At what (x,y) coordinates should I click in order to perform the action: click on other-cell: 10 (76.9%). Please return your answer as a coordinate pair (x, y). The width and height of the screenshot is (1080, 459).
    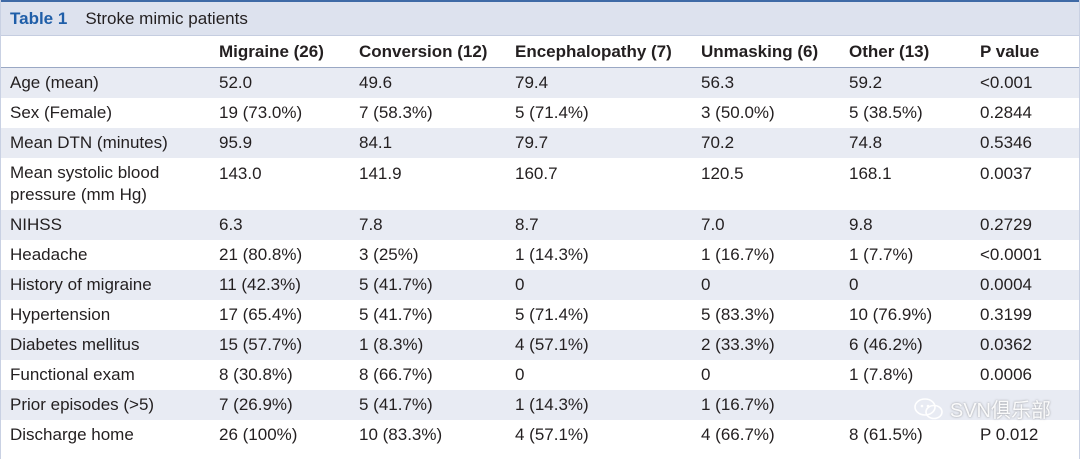
    Looking at the image, I should click on (891, 314).